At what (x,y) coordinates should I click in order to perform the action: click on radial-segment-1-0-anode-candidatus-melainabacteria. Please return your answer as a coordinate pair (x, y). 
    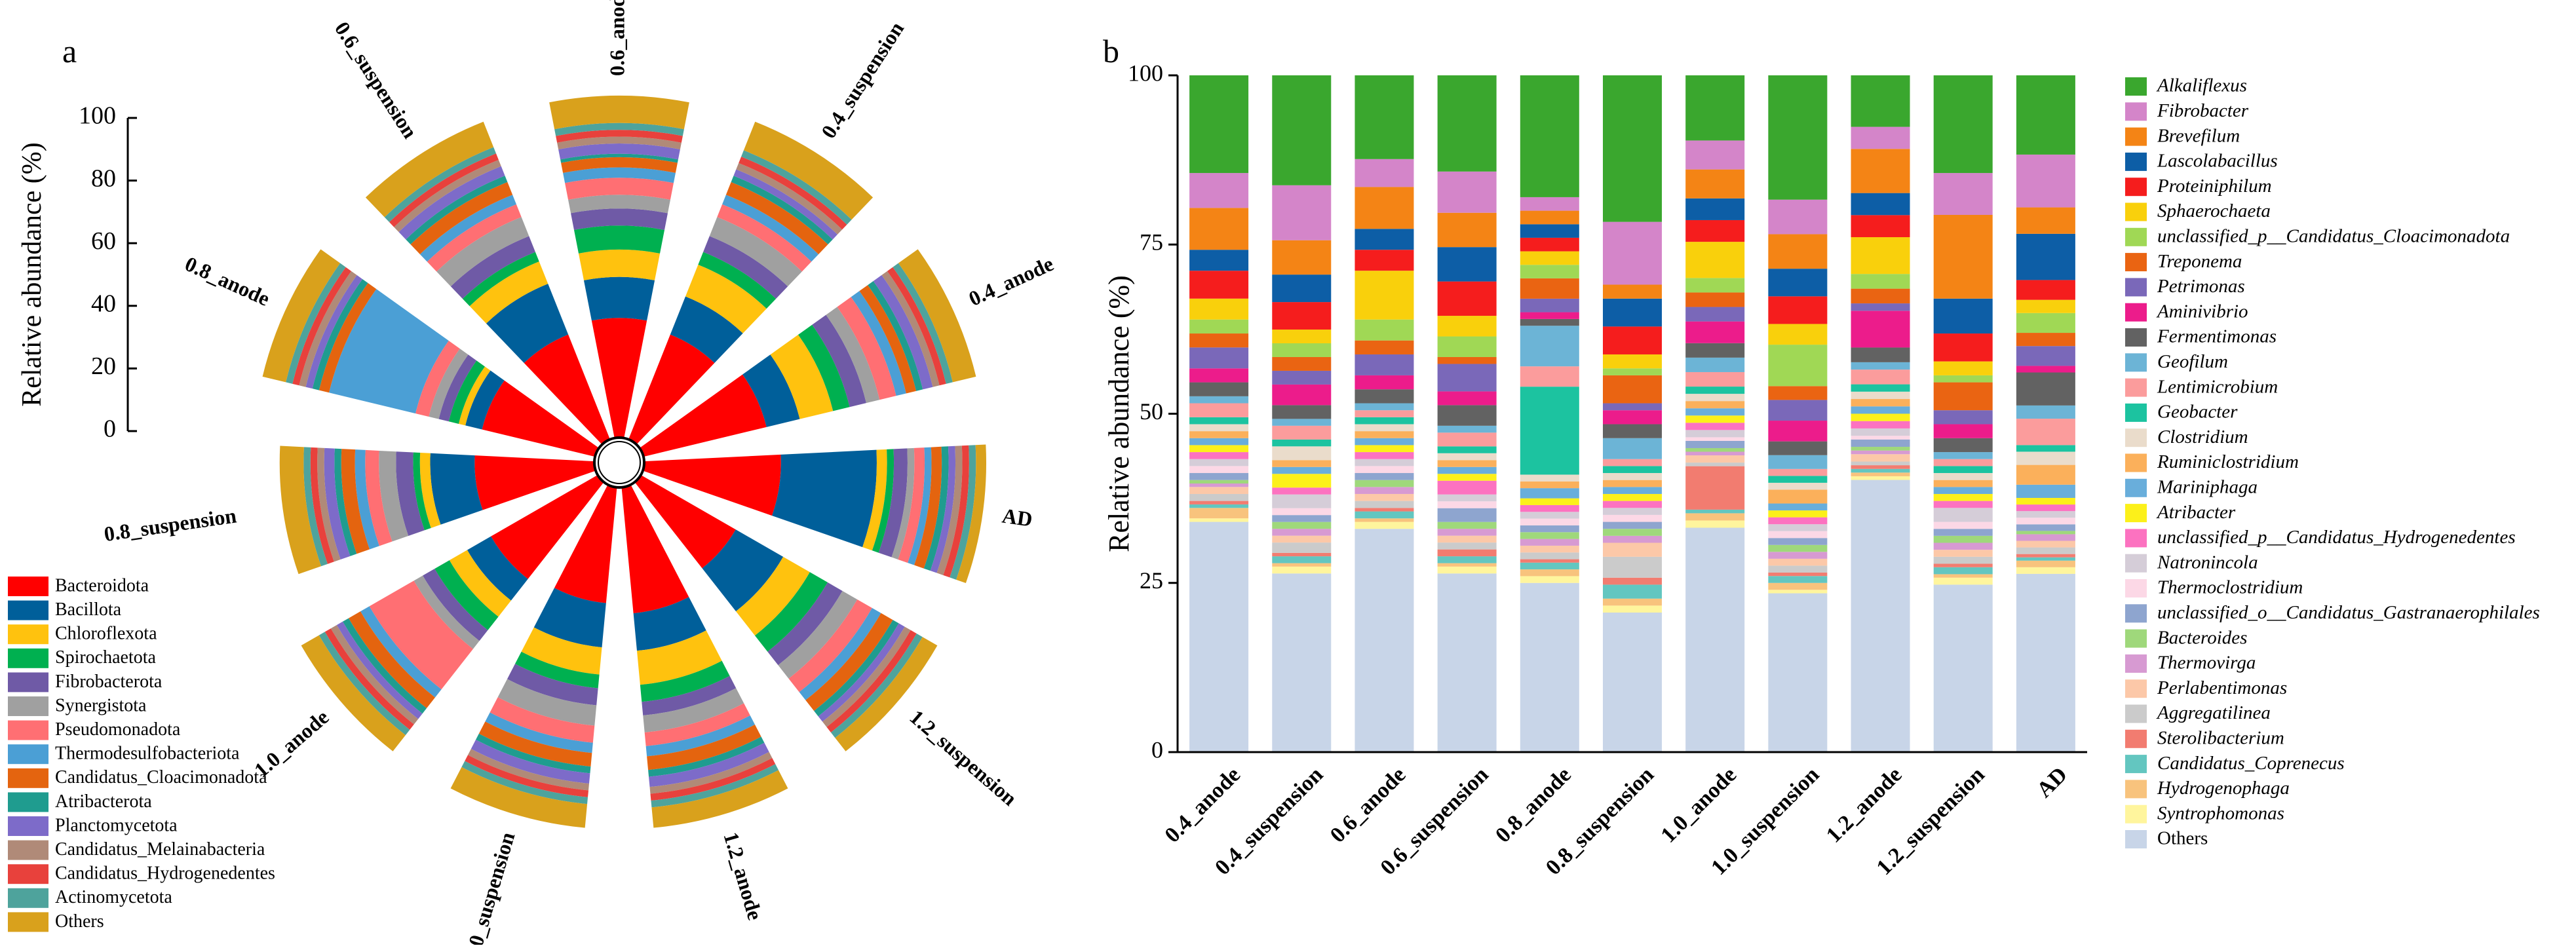
    Looking at the image, I should click on (374, 674).